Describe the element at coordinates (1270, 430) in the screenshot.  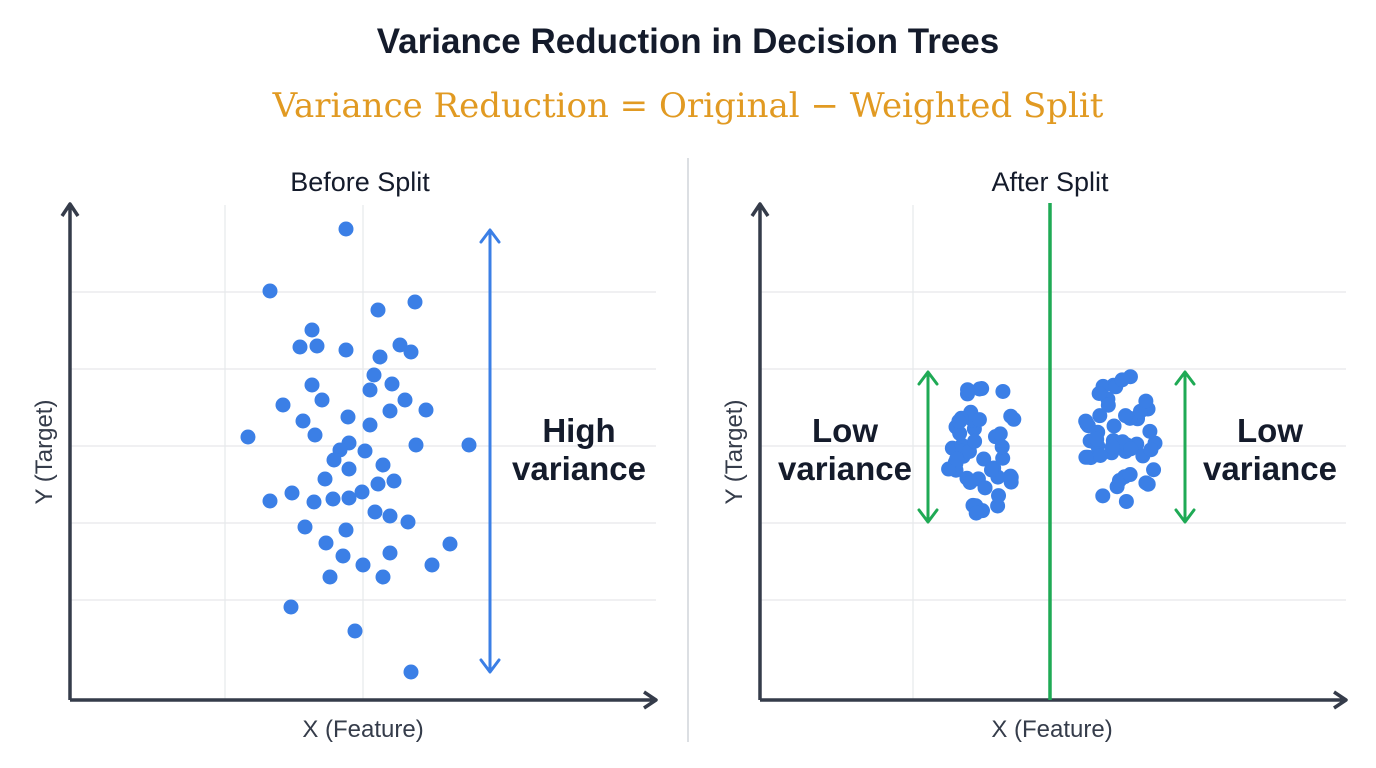
I see `low-variance-right-line1: Low` at that location.